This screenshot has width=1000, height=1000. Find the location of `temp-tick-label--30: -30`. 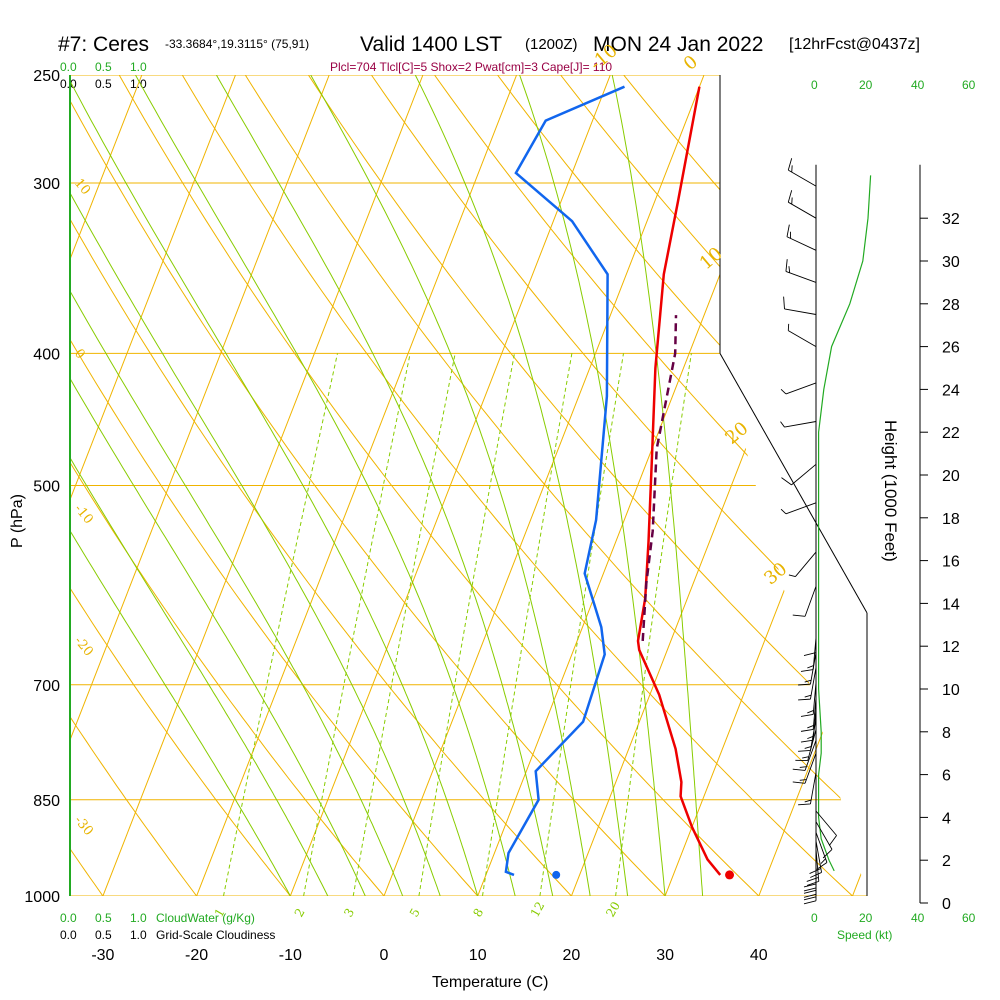

temp-tick-label--30: -30 is located at coordinates (102, 955).